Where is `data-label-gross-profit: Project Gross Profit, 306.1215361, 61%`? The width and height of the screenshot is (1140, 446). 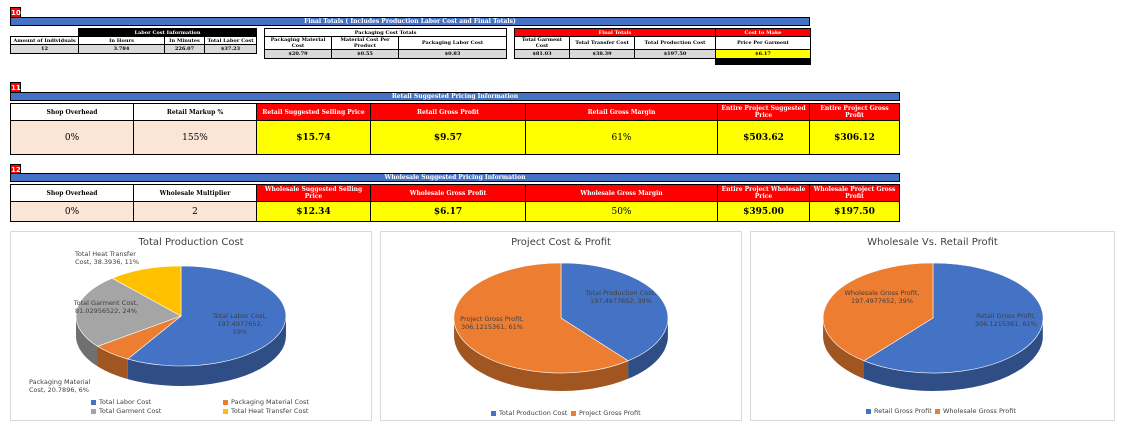
data-label-gross-profit: Project Gross Profit, 306.1215361, 61% is located at coordinates (492, 323).